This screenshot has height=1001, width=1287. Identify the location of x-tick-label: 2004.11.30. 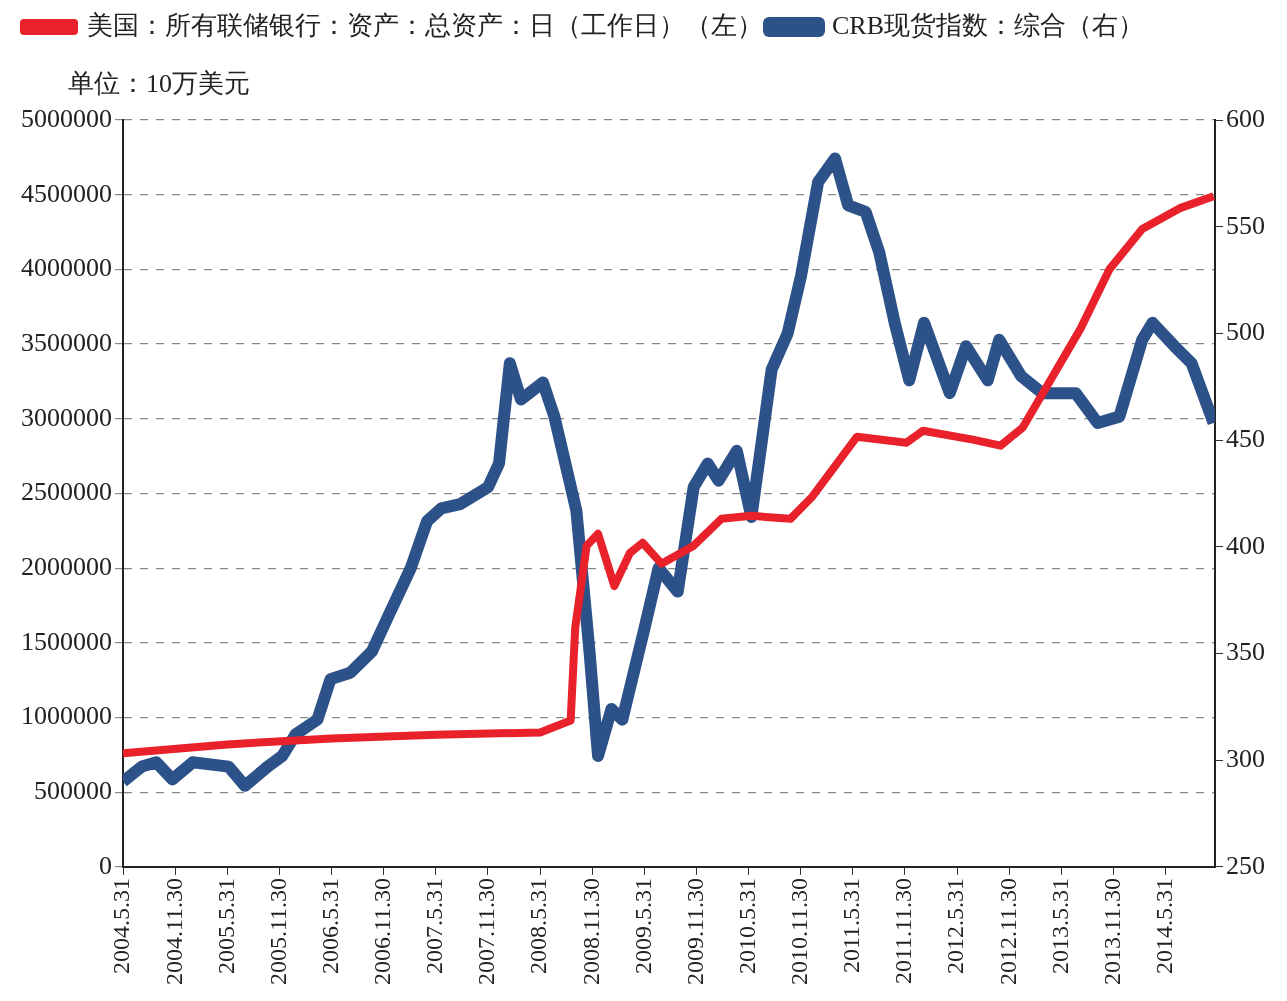
(173, 931).